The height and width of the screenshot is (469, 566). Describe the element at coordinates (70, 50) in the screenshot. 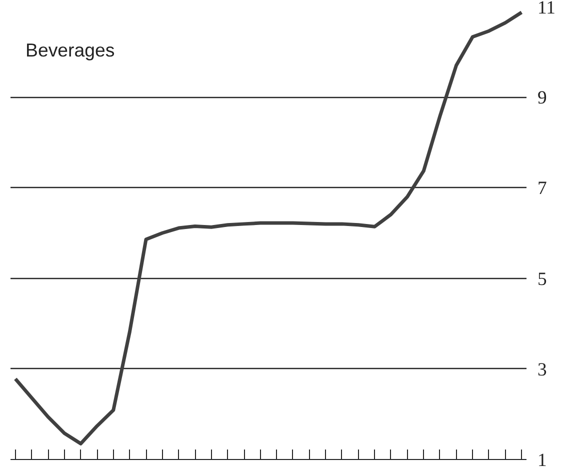

I see `text: Beverages` at that location.